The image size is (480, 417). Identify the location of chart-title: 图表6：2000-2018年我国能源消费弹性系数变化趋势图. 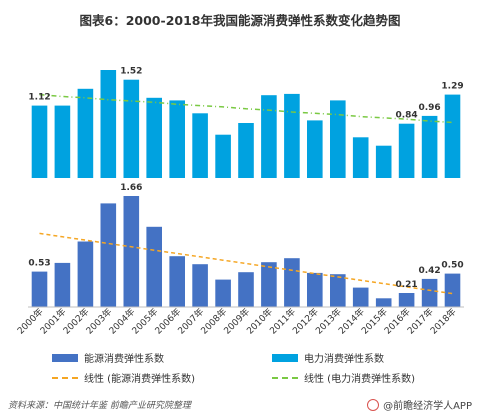
(240, 20).